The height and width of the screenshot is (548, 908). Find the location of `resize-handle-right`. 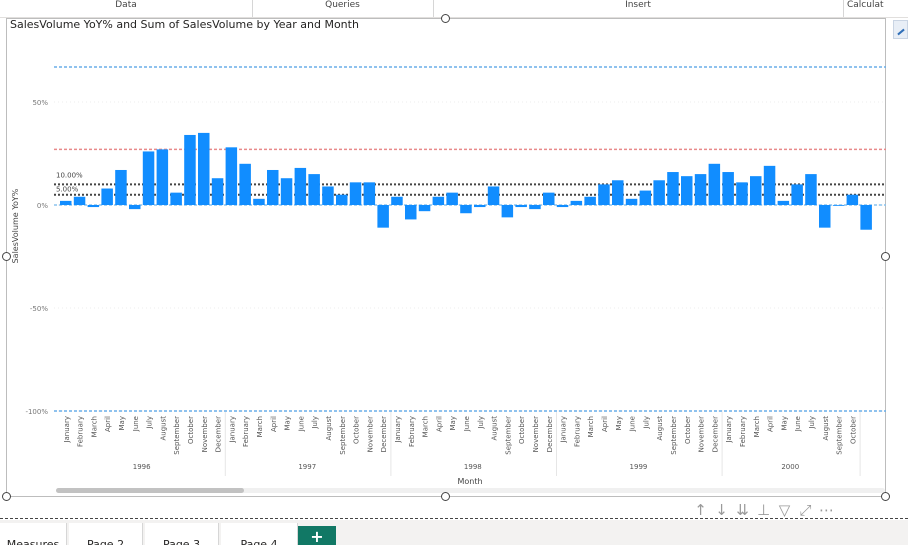

resize-handle-right is located at coordinates (885, 256).